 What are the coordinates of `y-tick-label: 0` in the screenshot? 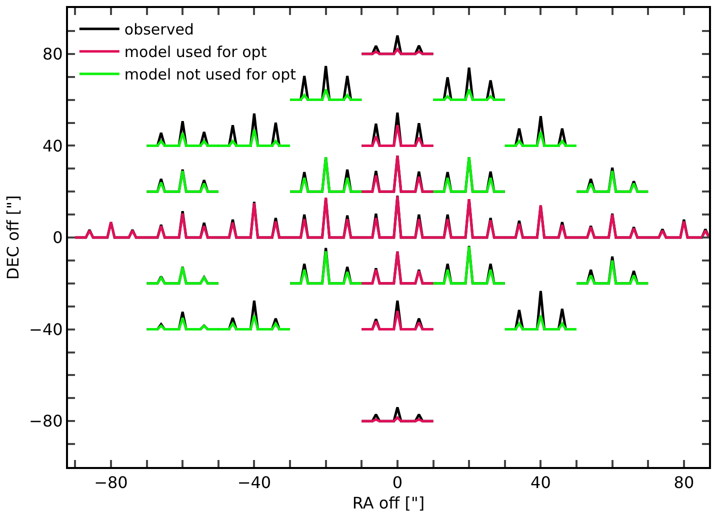 It's located at (57, 238).